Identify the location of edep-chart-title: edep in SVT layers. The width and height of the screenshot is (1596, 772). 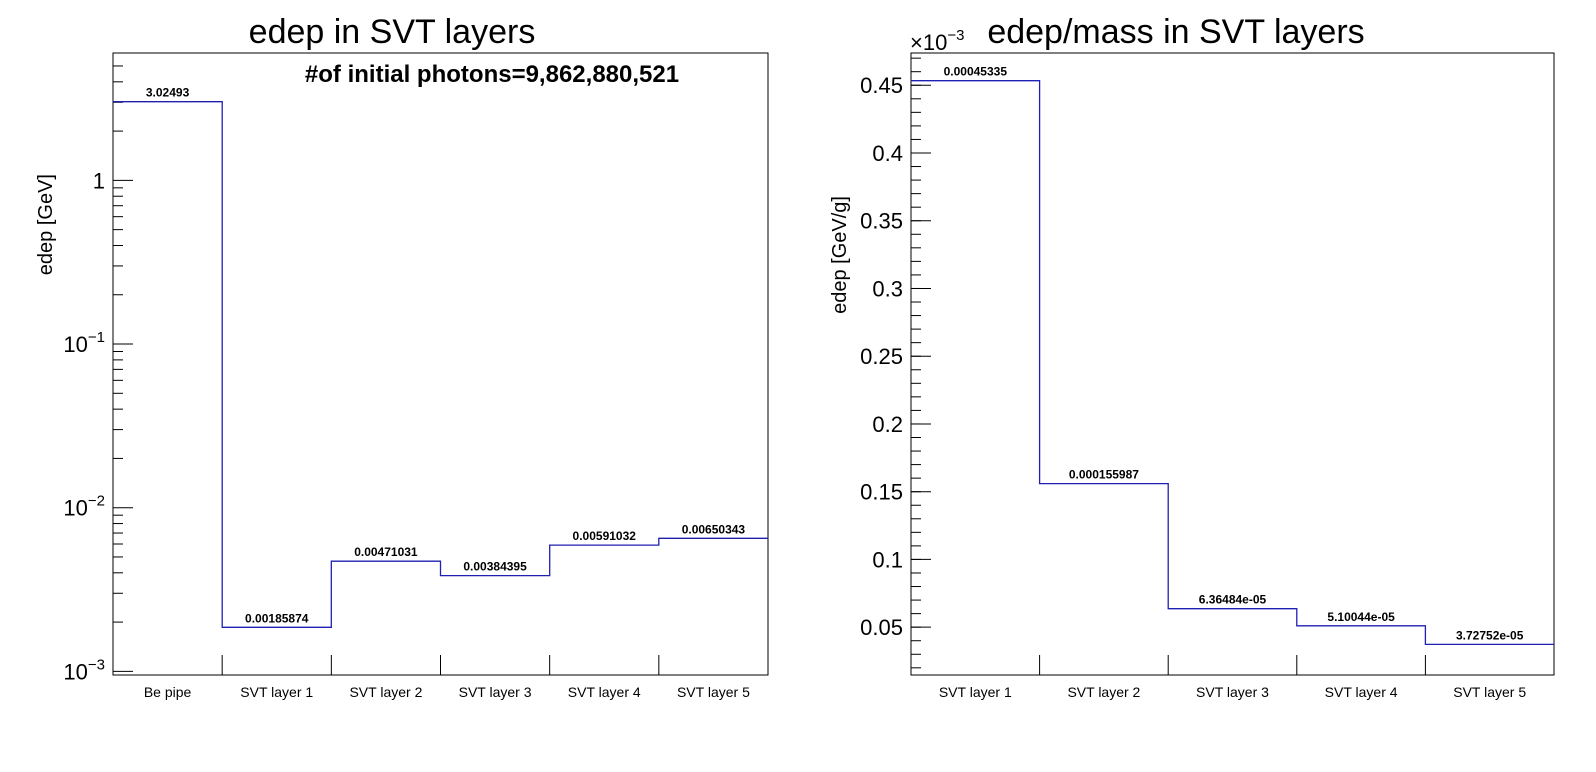
(392, 32).